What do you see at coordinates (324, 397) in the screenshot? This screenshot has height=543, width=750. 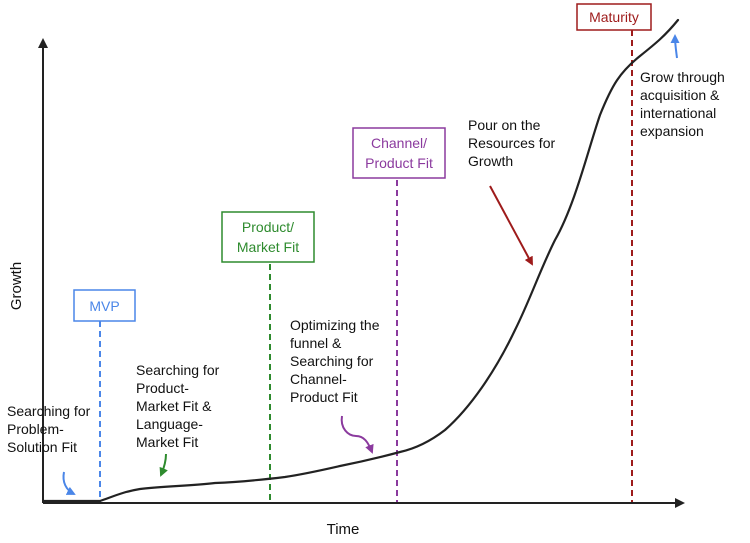 I see `note-line: Product Fit` at bounding box center [324, 397].